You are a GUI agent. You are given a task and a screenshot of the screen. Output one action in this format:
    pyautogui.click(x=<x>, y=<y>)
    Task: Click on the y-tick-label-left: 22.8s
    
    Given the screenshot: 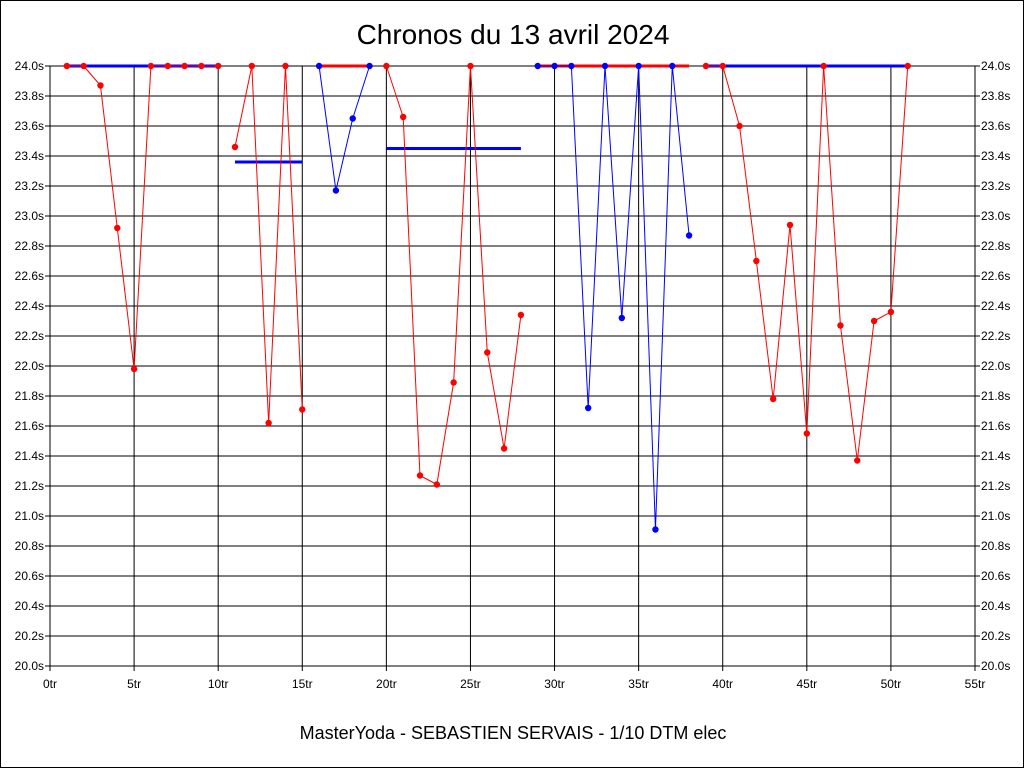 What is the action you would take?
    pyautogui.click(x=29, y=246)
    